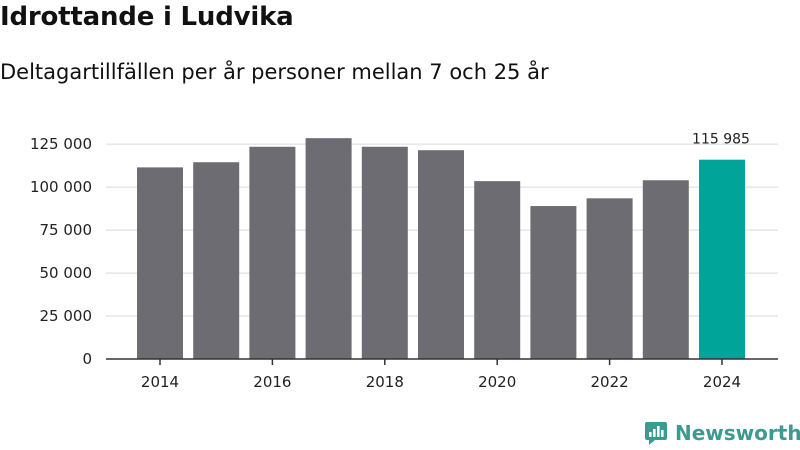 The height and width of the screenshot is (450, 800). What do you see at coordinates (61, 251) in the screenshot?
I see `y-axis-ticks: 0 25 000 50 000 75 000 100 000 125 000` at bounding box center [61, 251].